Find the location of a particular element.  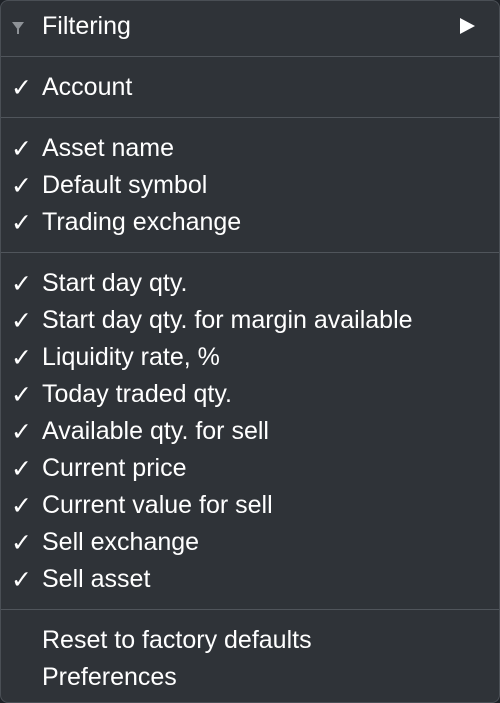

submenu-arrow-icon is located at coordinates (467, 26).